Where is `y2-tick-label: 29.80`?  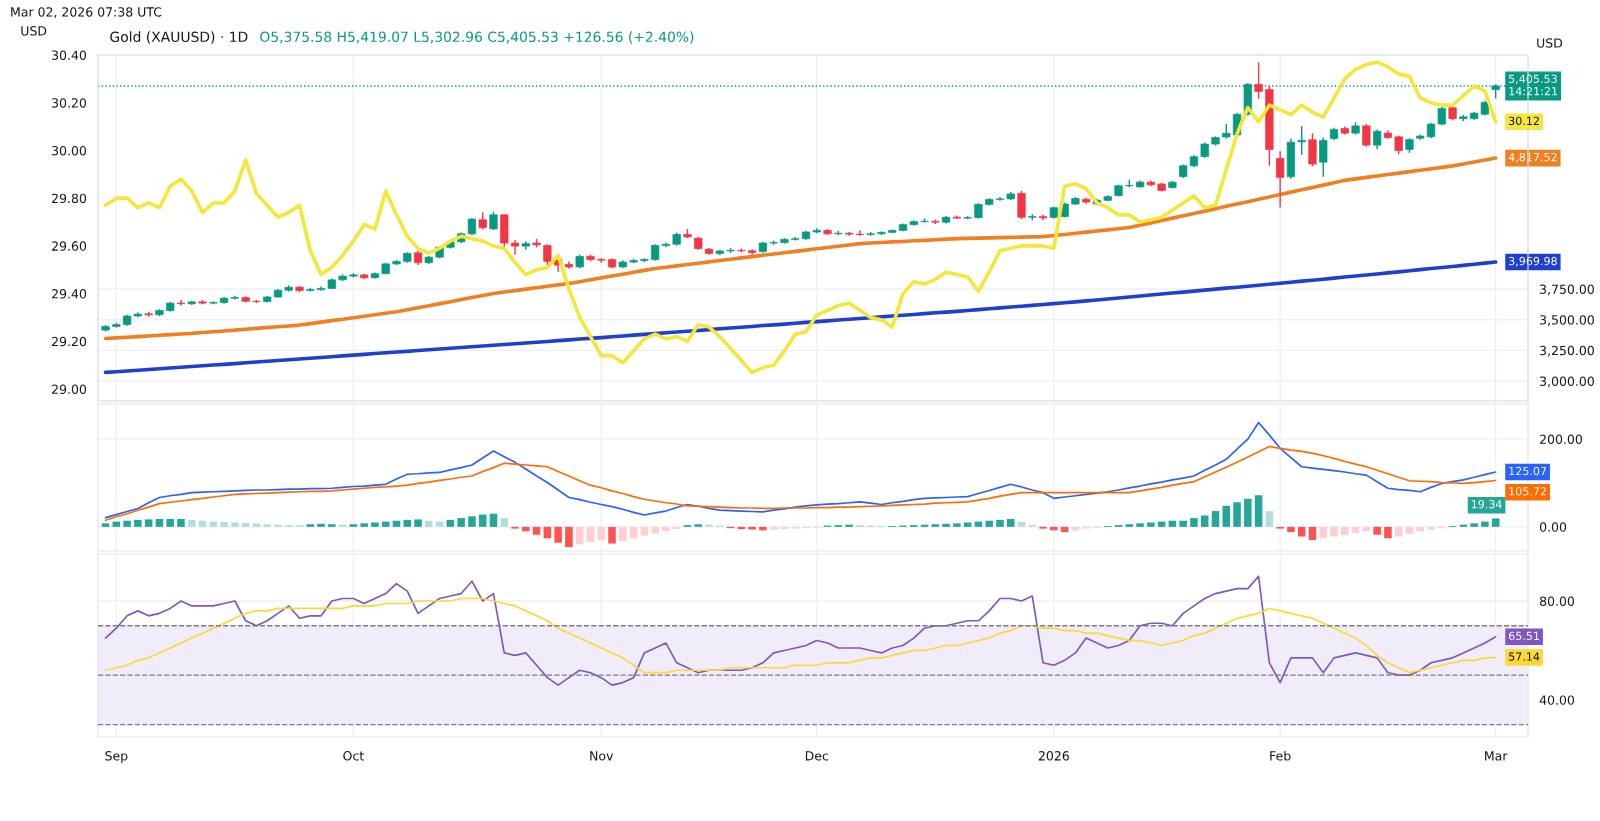
y2-tick-label: 29.80 is located at coordinates (69, 198).